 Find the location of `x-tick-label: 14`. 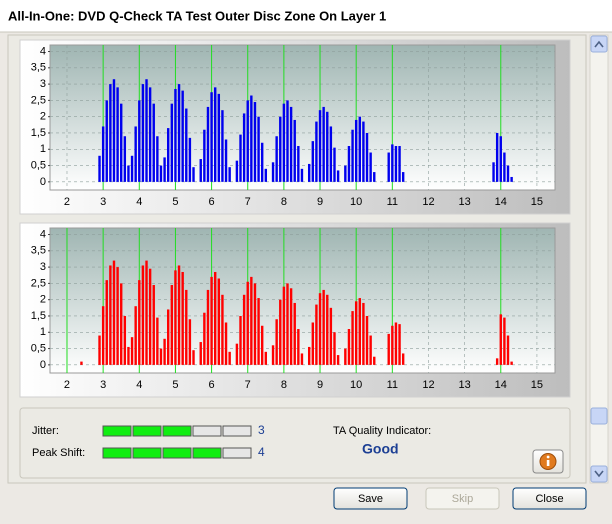

x-tick-label: 14 is located at coordinates (501, 202).